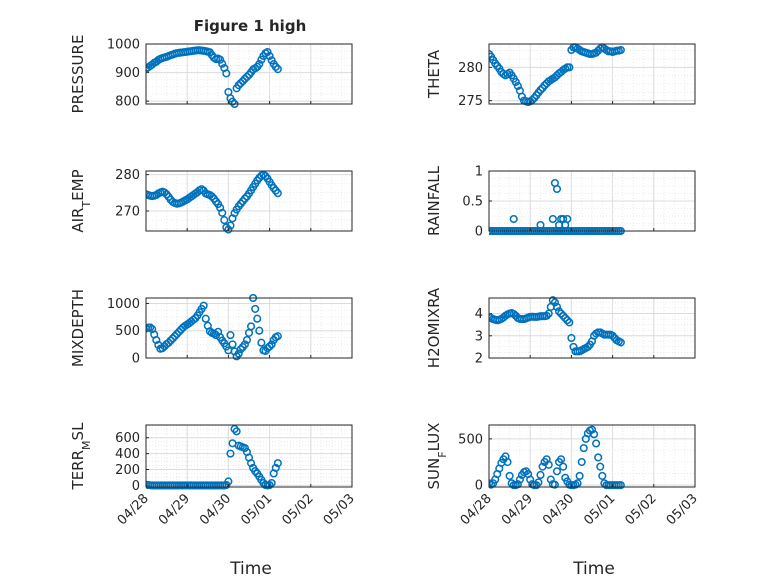  I want to click on y-tick-label: 275, so click(470, 101).